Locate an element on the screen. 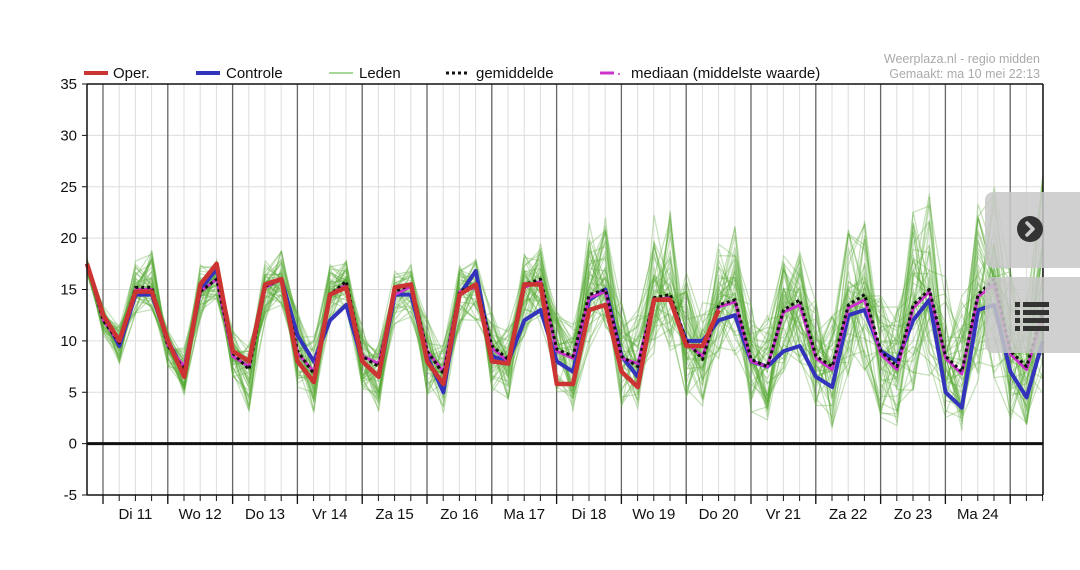 The height and width of the screenshot is (570, 1080). x-day-label: Zo 23 is located at coordinates (913, 514).